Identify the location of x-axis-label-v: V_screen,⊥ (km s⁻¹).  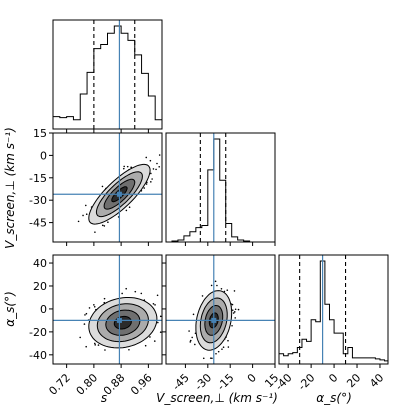
(217, 398).